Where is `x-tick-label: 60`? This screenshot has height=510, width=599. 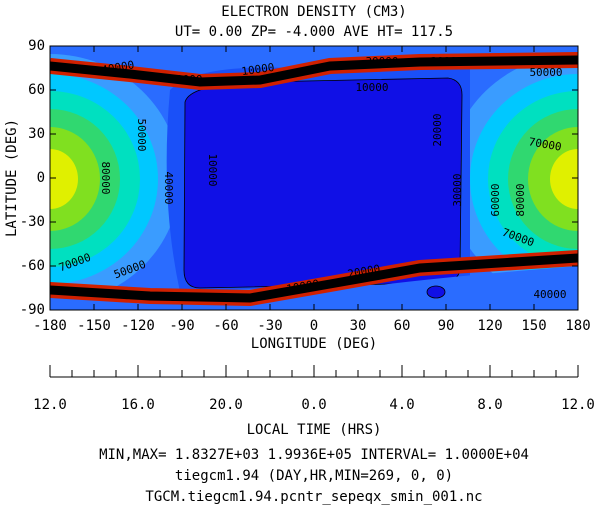 x-tick-label: 60 is located at coordinates (402, 326).